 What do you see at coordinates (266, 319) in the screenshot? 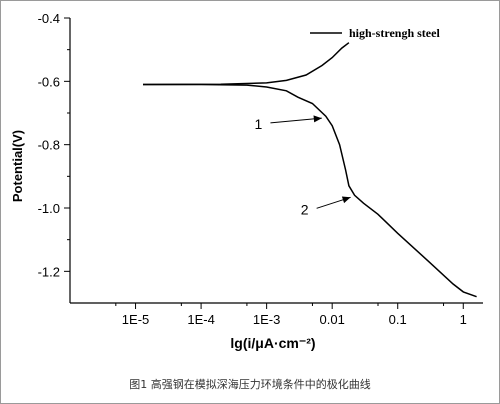
I see `x-tick-label: 1E-3` at bounding box center [266, 319].